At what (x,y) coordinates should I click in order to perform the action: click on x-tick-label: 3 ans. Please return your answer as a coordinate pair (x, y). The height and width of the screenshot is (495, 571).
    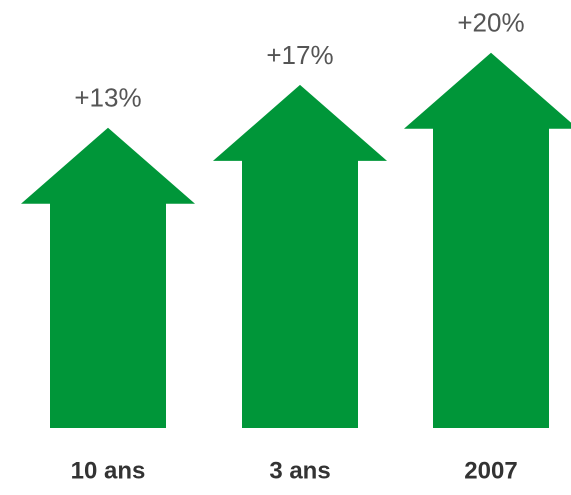
    Looking at the image, I should click on (299, 470).